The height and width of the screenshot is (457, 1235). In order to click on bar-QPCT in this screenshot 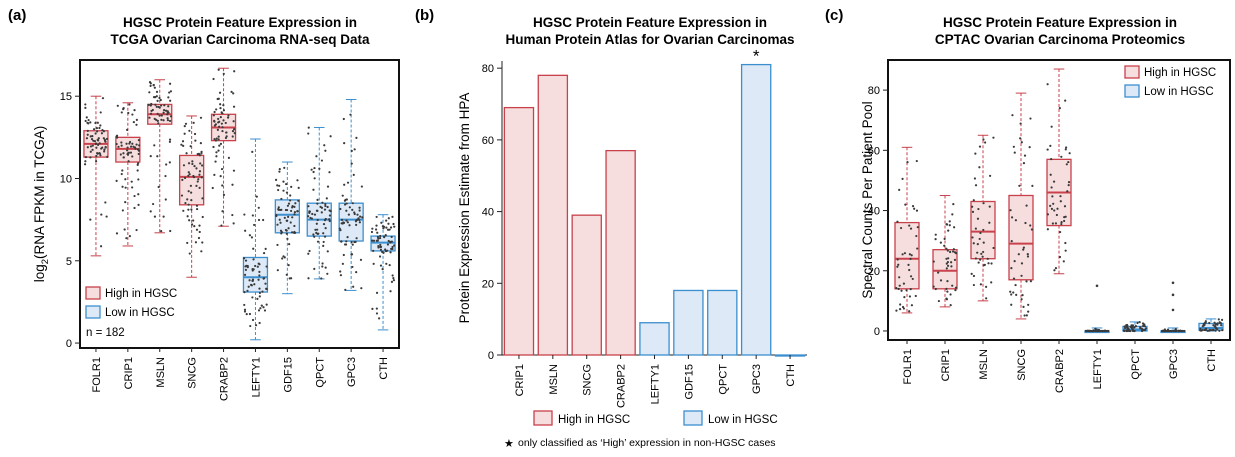, I will do `click(722, 322)`.